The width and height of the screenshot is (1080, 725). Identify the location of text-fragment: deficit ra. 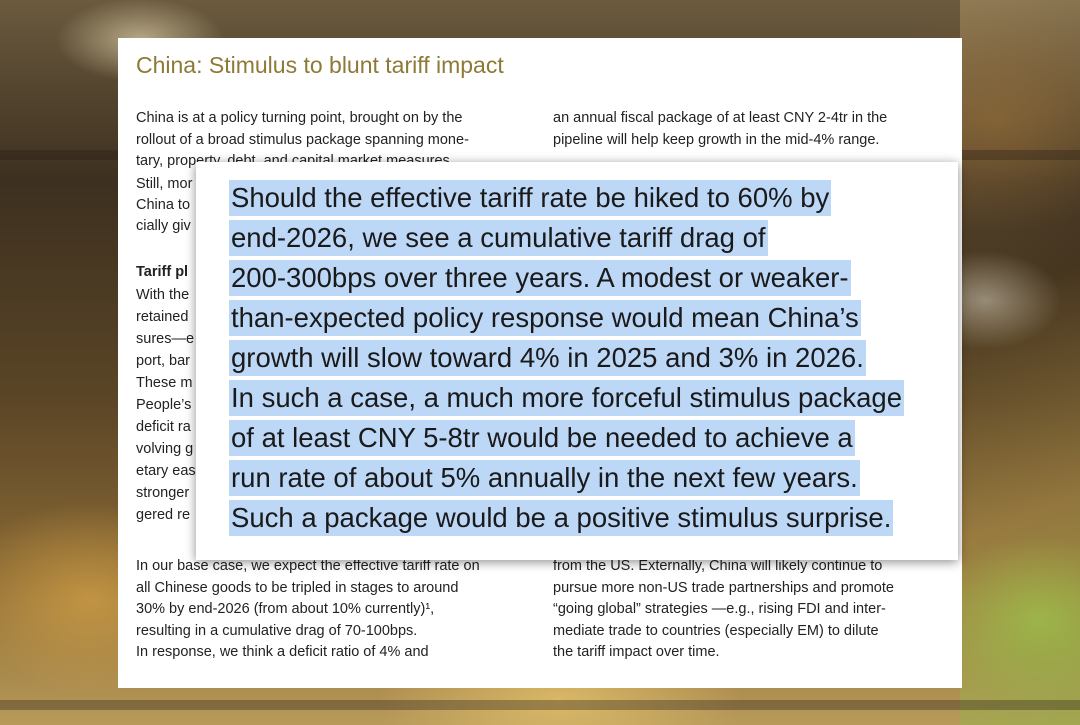
(163, 427).